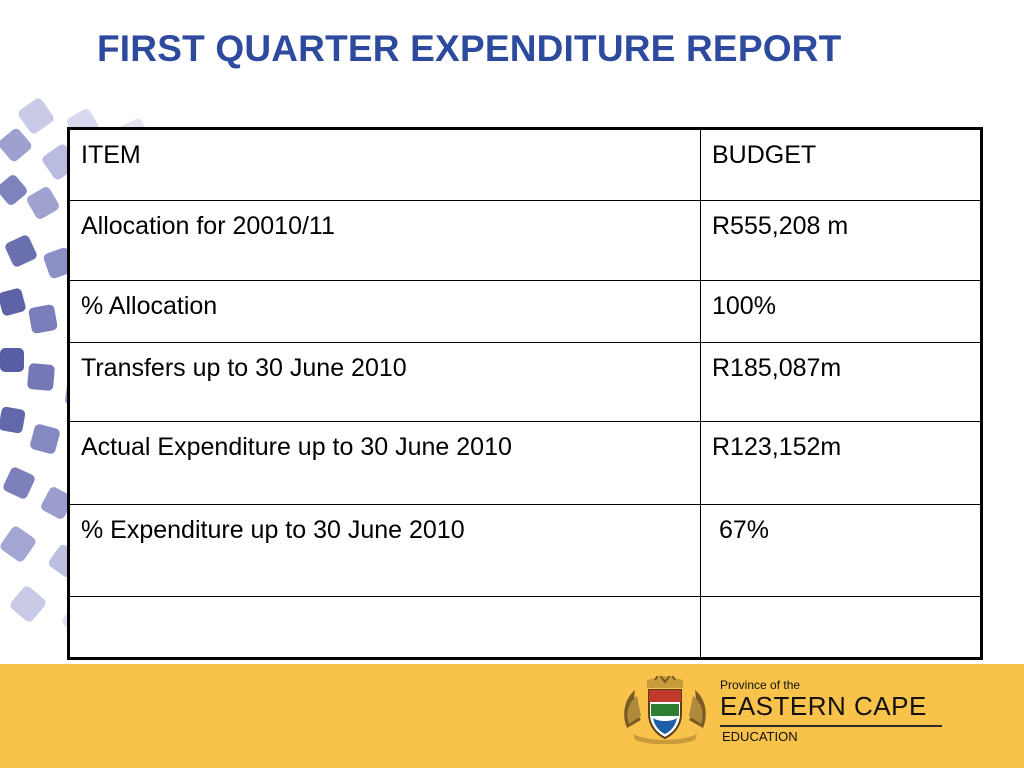 The width and height of the screenshot is (1024, 768). I want to click on item-cell: Allocation for 20010/11, so click(384, 240).